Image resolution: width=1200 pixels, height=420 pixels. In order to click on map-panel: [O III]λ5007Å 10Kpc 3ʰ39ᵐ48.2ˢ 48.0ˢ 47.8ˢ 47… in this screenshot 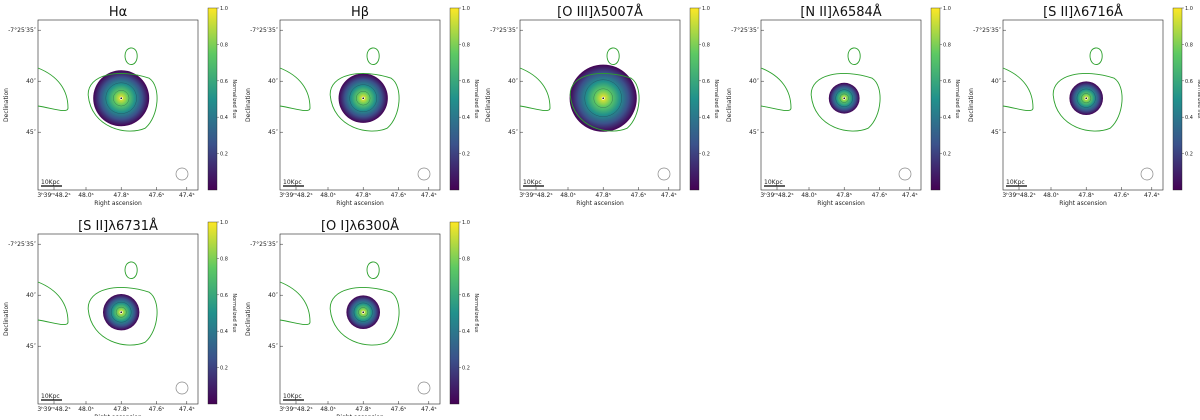, I will do `click(602, 105)`.